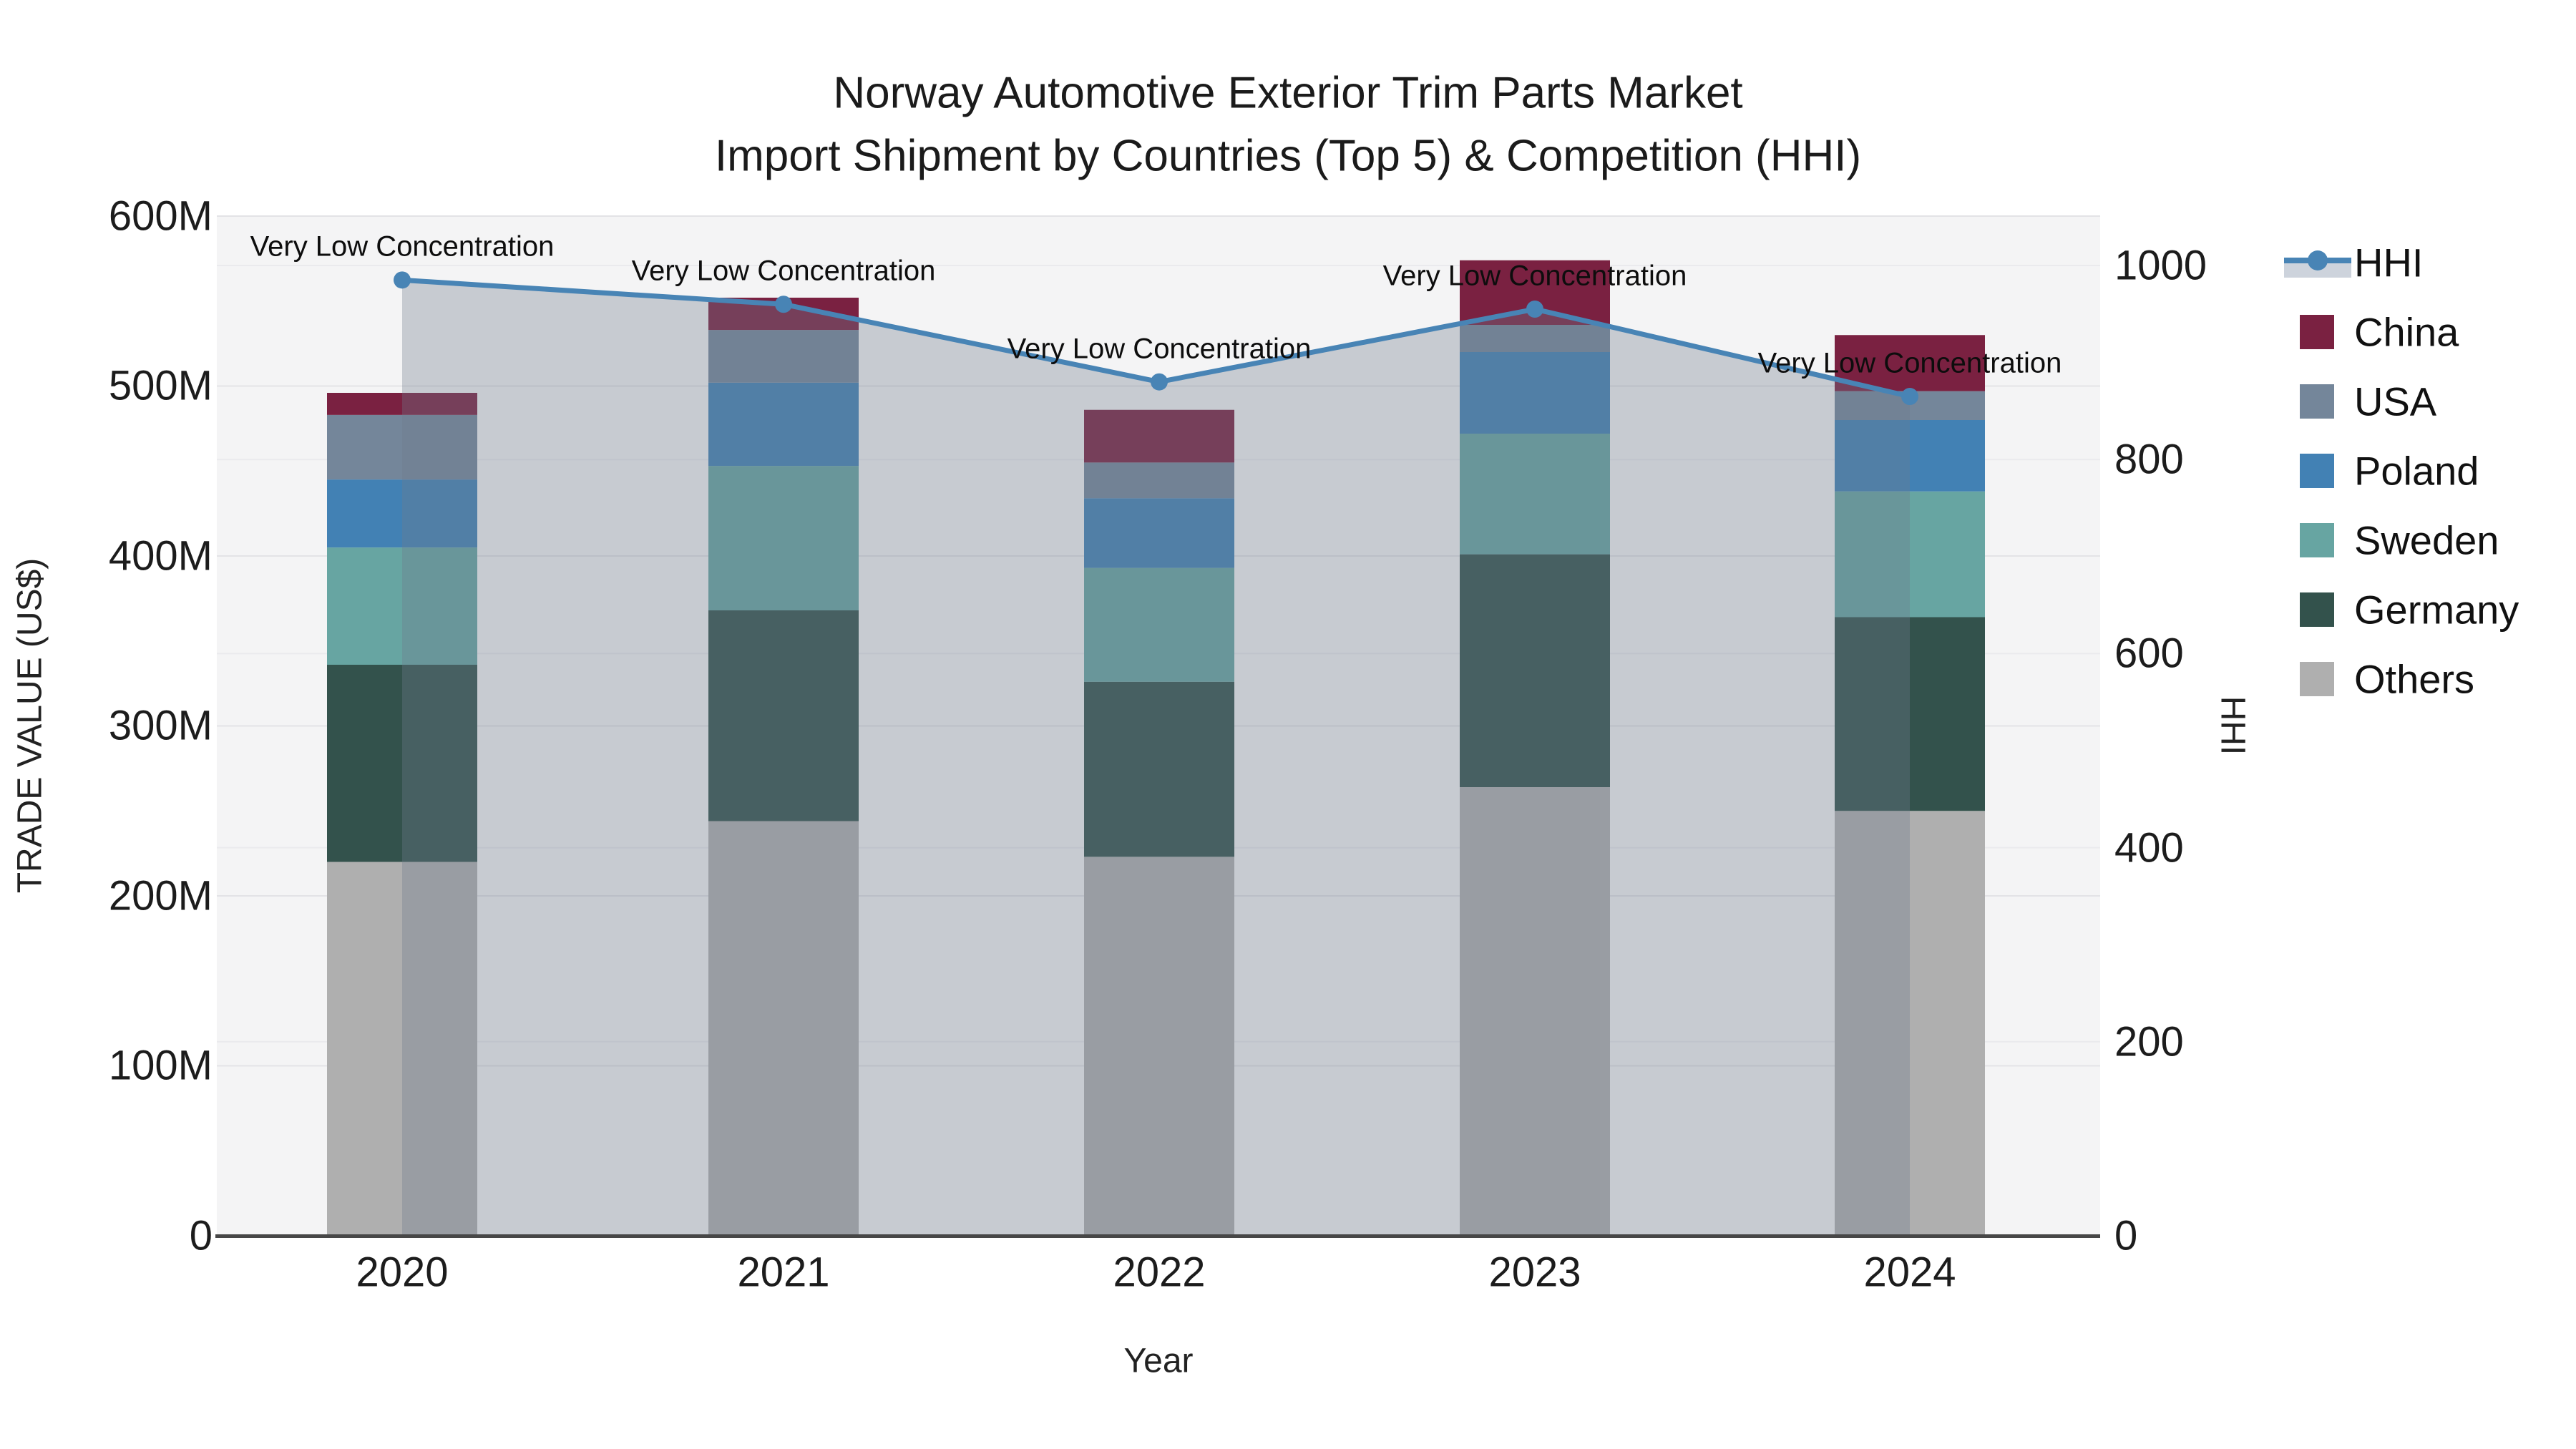 This screenshot has width=2576, height=1449. What do you see at coordinates (1159, 624) in the screenshot?
I see `bar-segment-sweden-2022` at bounding box center [1159, 624].